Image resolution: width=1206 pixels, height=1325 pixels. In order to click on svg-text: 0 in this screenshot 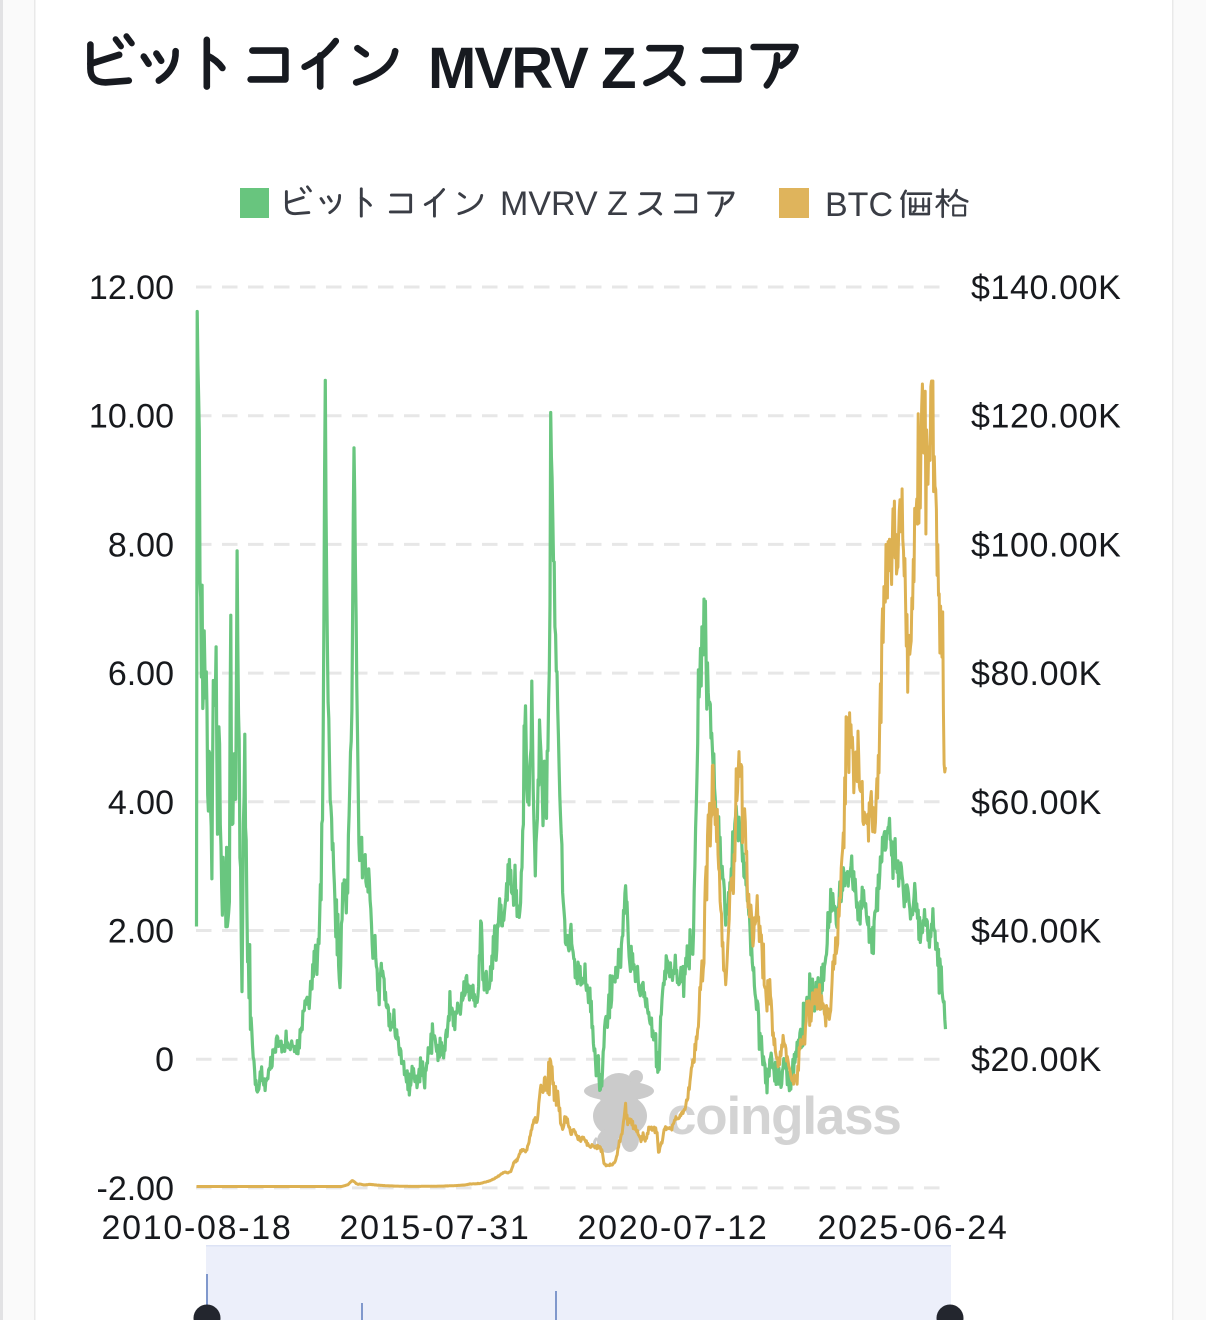, I will do `click(164, 1060)`.